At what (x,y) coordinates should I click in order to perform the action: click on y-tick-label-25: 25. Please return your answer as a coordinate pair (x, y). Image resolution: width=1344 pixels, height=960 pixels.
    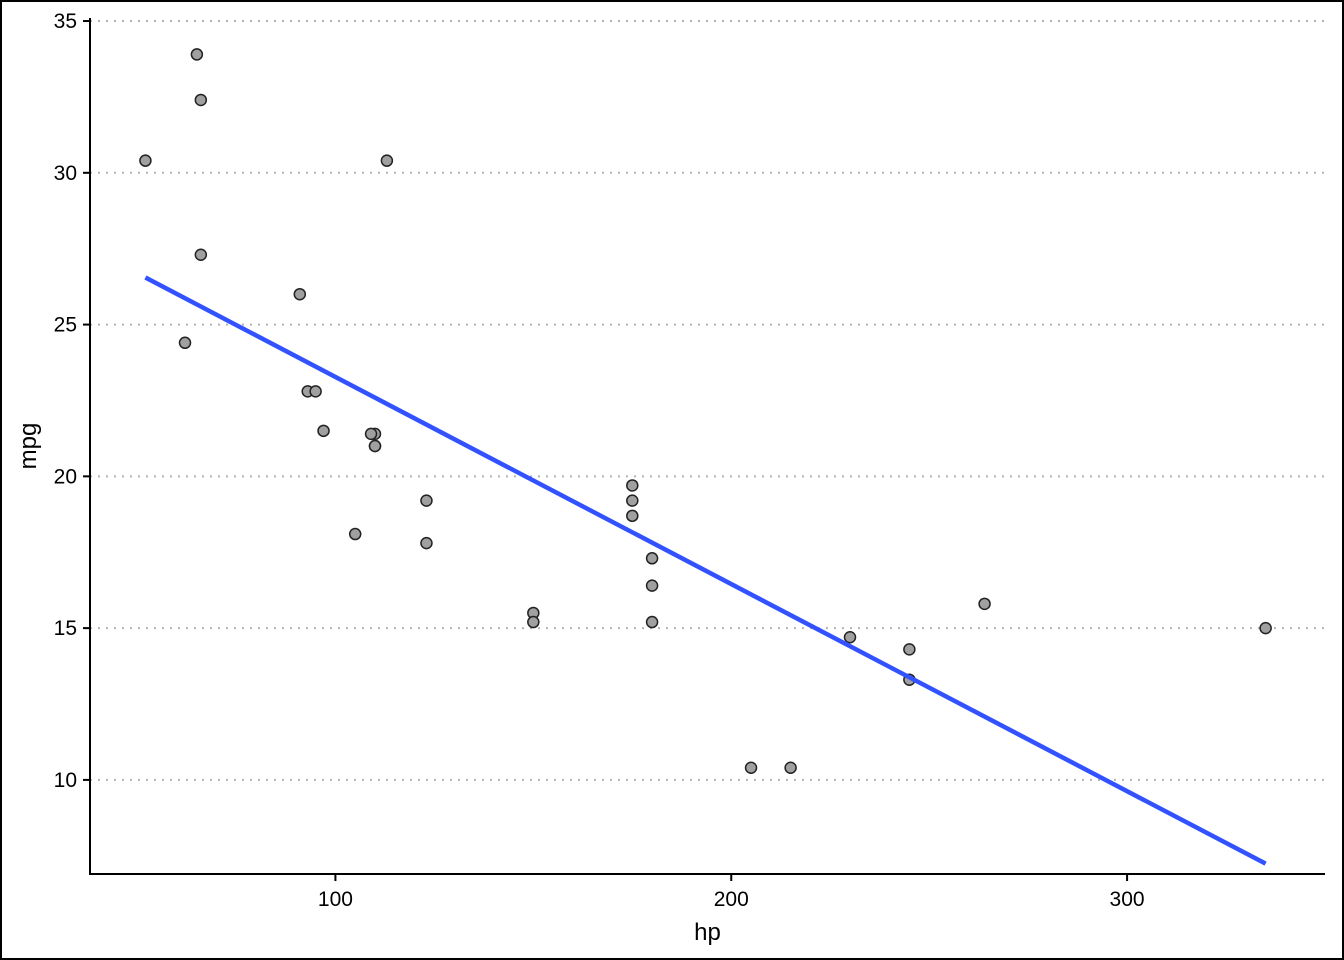
    Looking at the image, I should click on (65, 325).